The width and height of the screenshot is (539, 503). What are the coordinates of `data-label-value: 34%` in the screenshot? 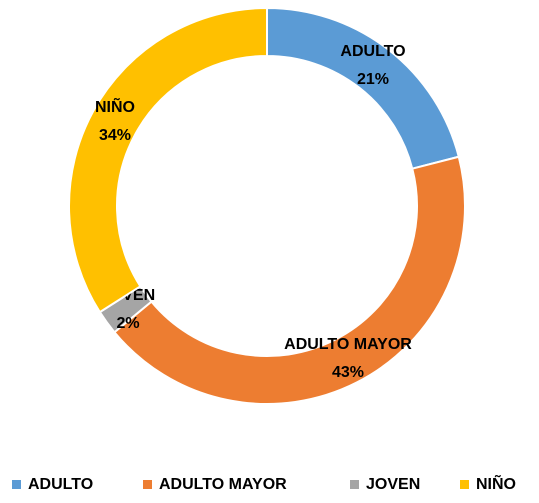 It's located at (115, 135).